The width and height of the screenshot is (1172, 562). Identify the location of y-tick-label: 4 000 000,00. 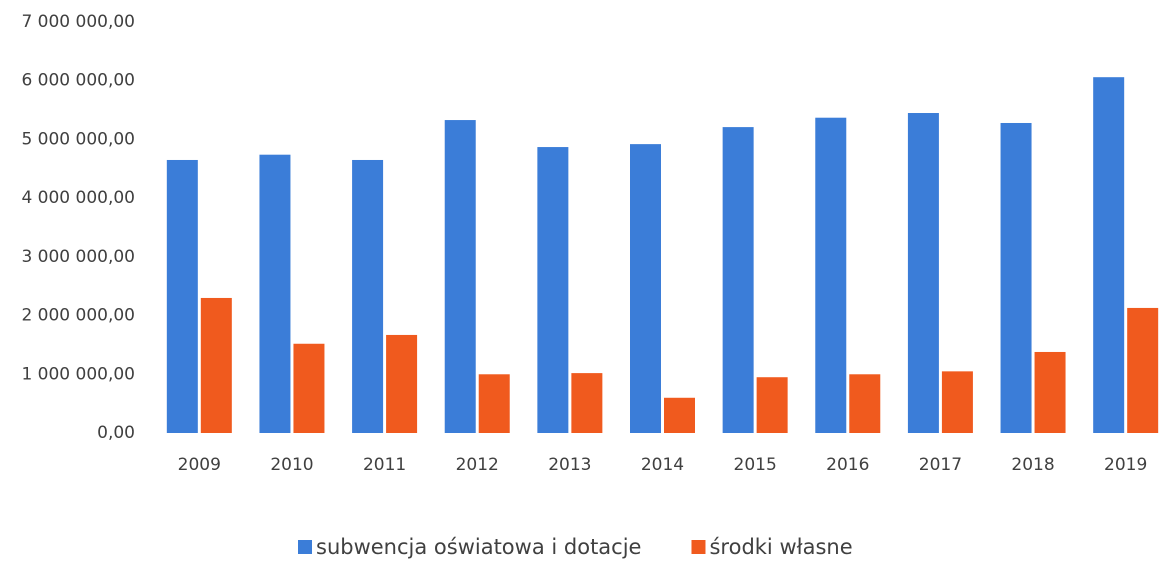
(78, 198).